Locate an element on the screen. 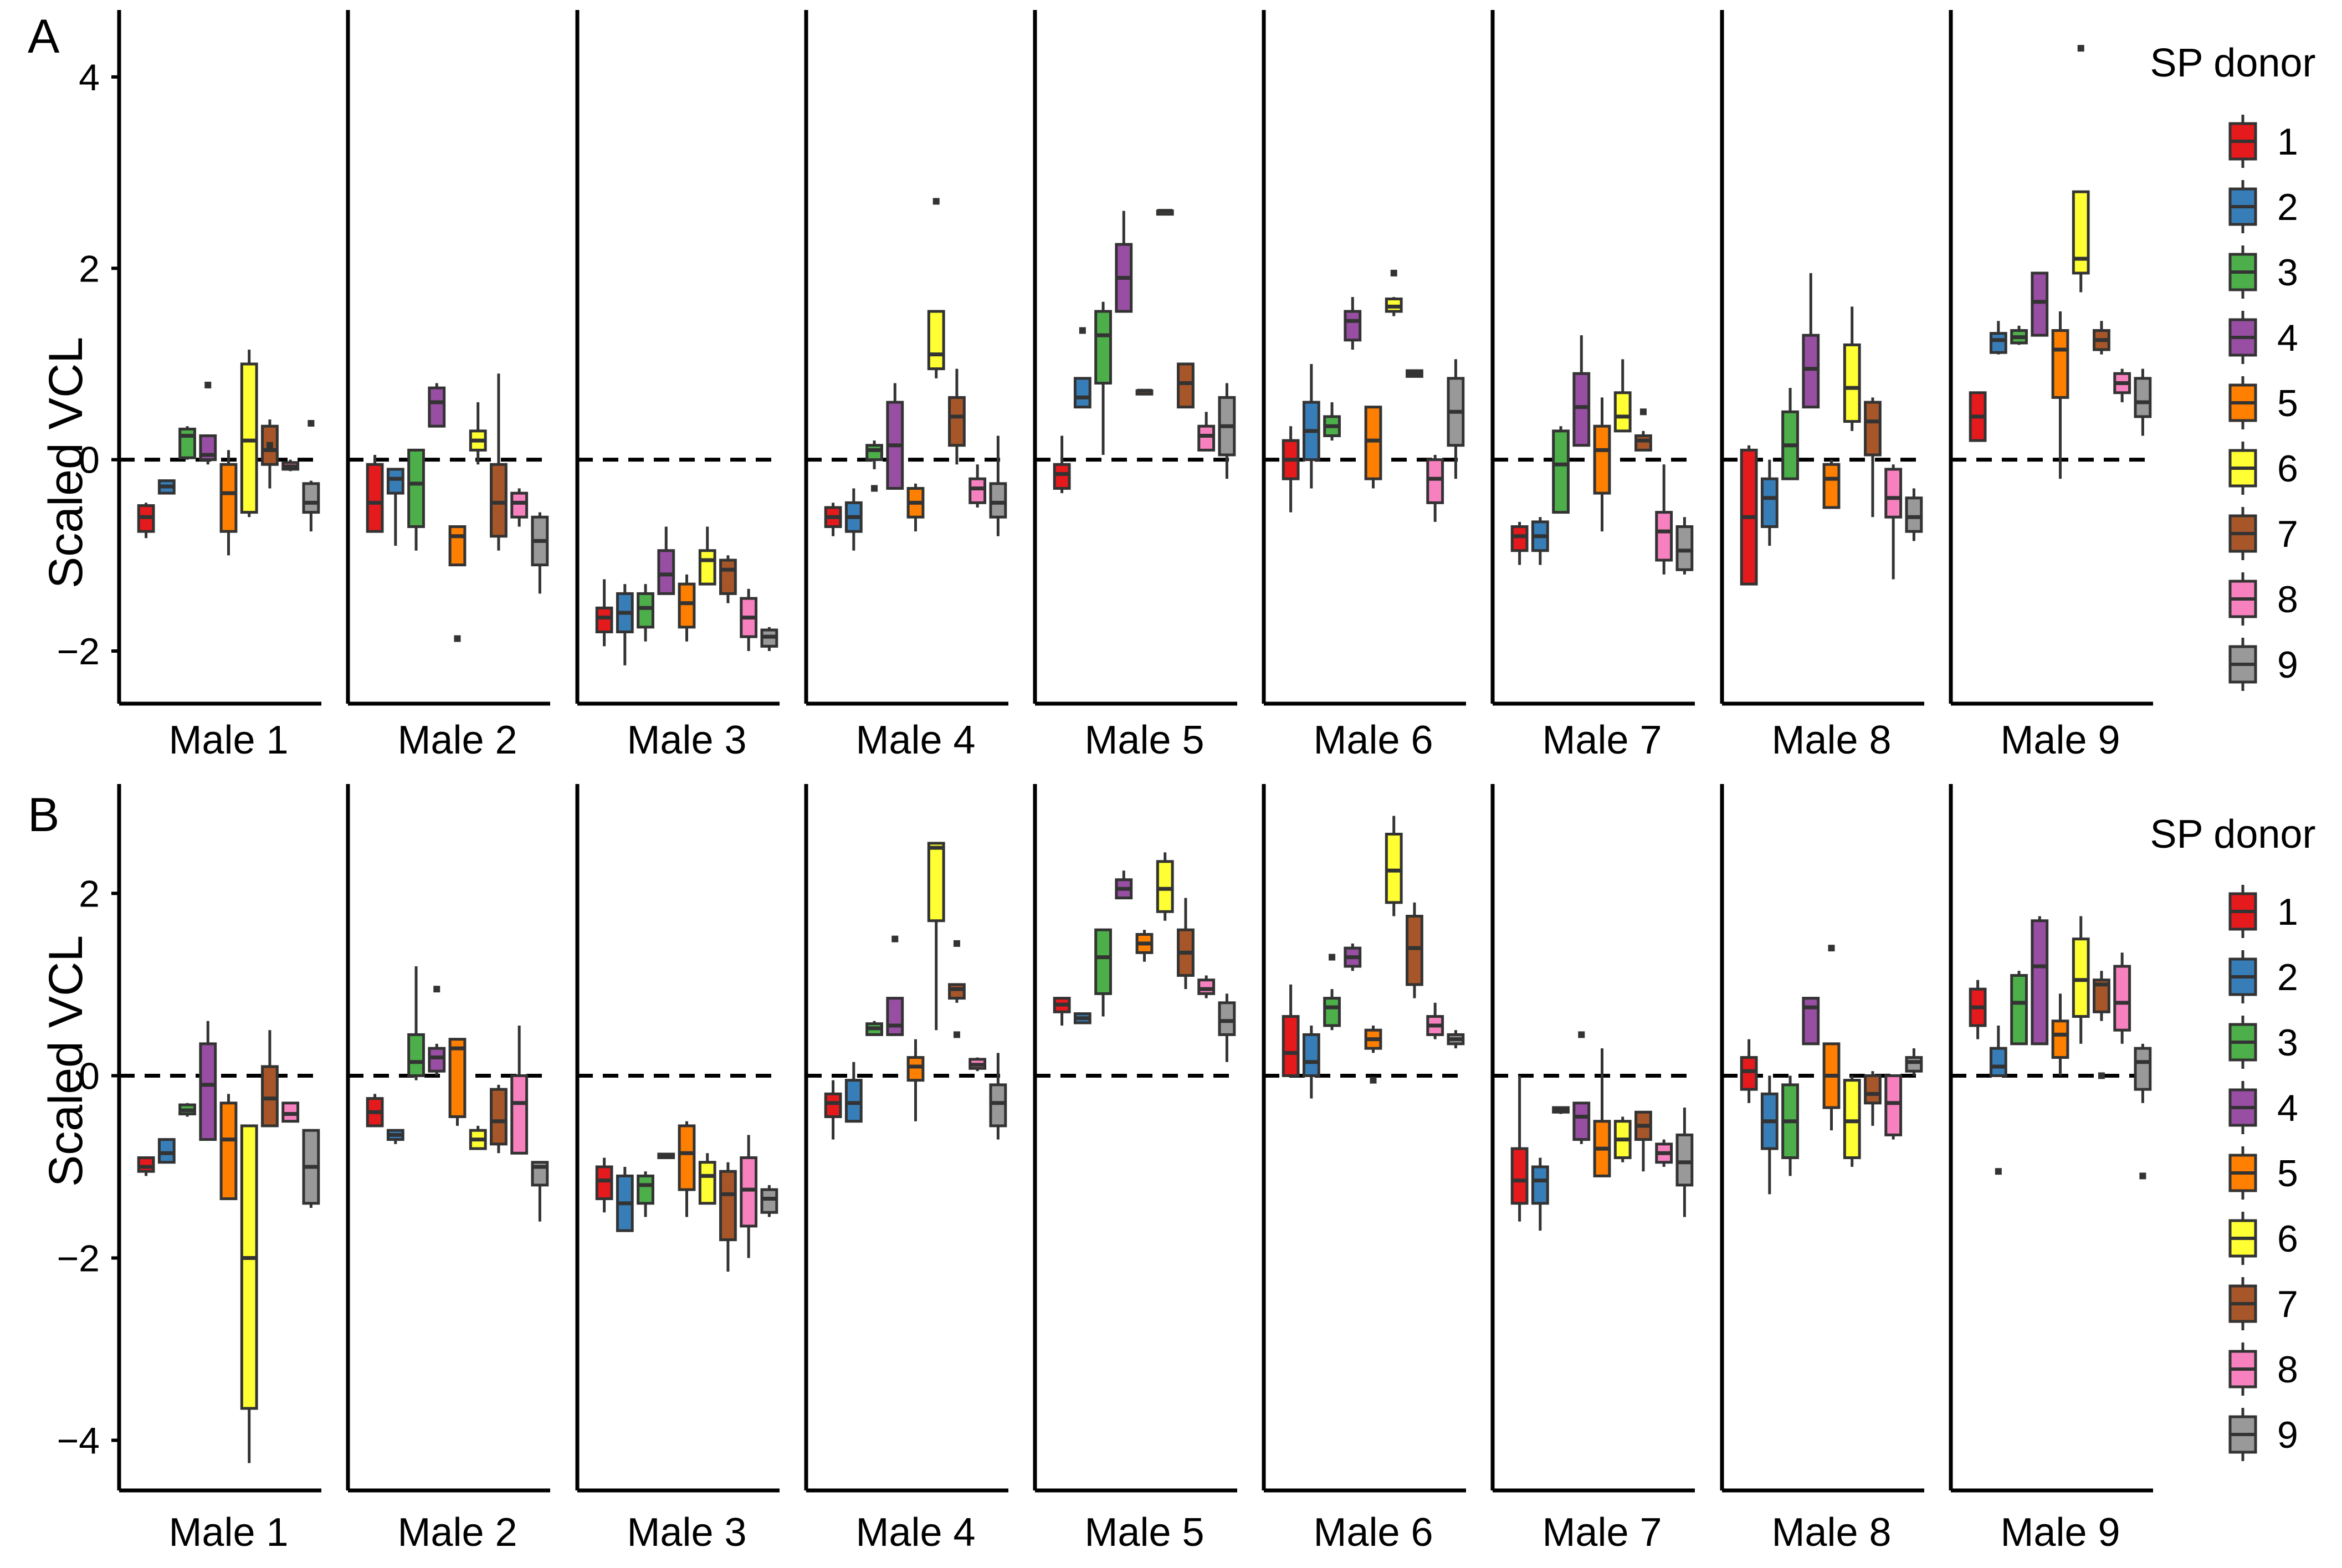  legend-item-label: 6 is located at coordinates (2287, 469).